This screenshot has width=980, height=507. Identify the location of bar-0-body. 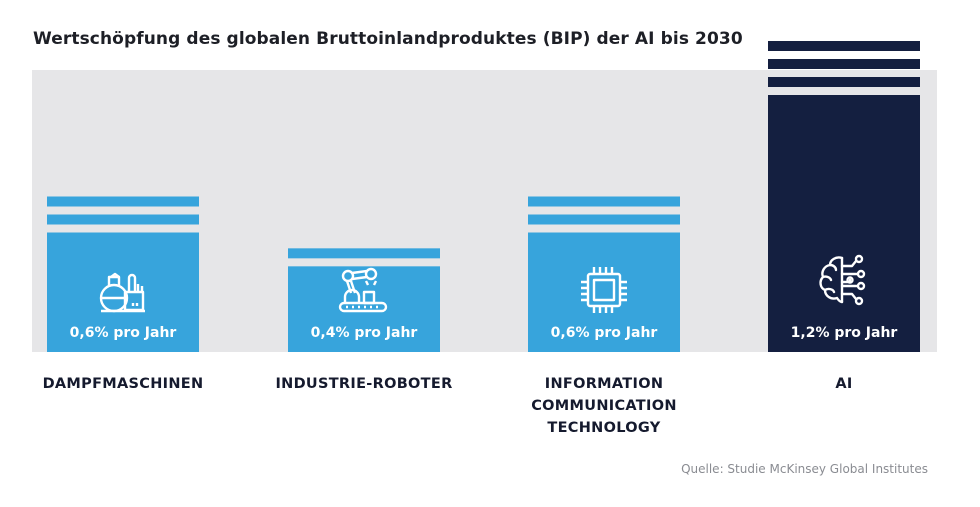
(123, 292).